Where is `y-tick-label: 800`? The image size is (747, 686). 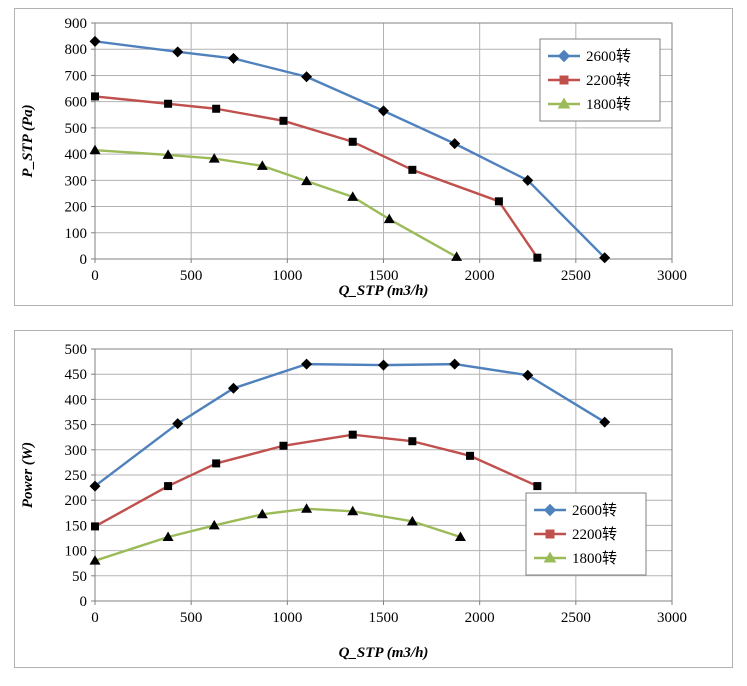
y-tick-label: 800 is located at coordinates (76, 50).